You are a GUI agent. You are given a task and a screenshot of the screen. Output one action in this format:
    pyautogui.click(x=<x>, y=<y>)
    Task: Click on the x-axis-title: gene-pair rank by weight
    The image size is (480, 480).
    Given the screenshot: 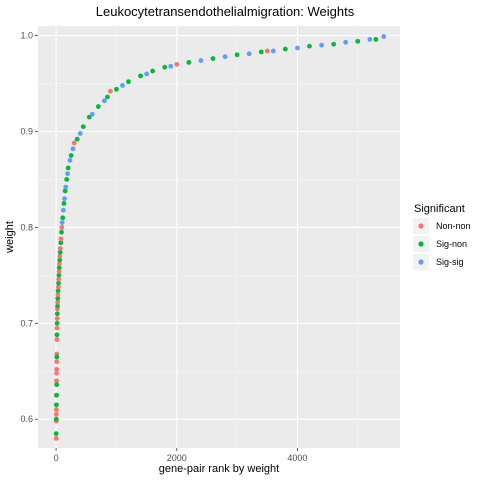 What is the action you would take?
    pyautogui.click(x=219, y=469)
    